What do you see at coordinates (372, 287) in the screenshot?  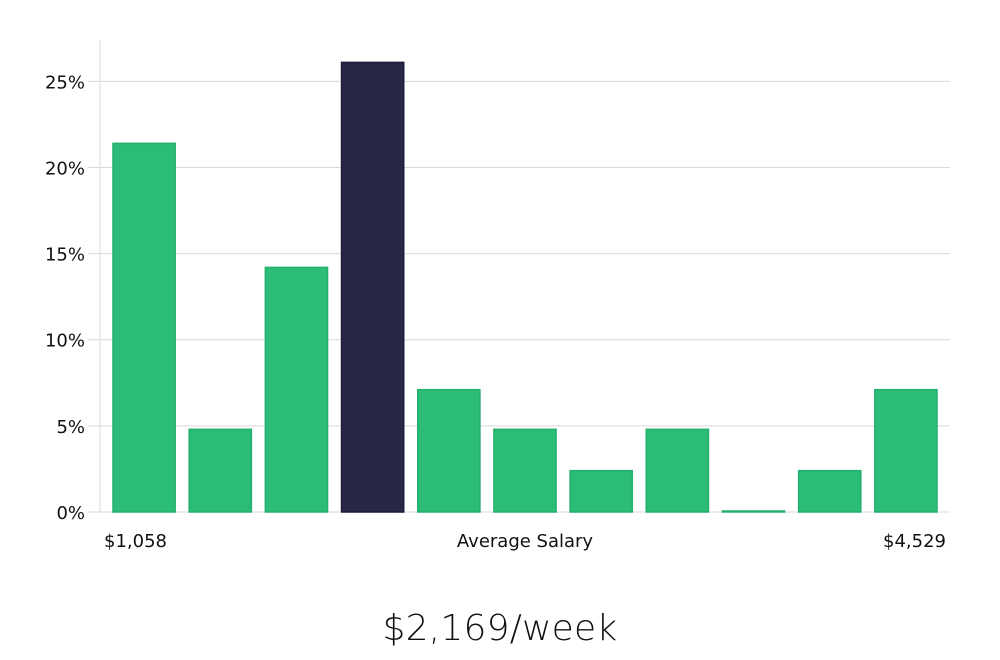 I see `bar-highlighted` at bounding box center [372, 287].